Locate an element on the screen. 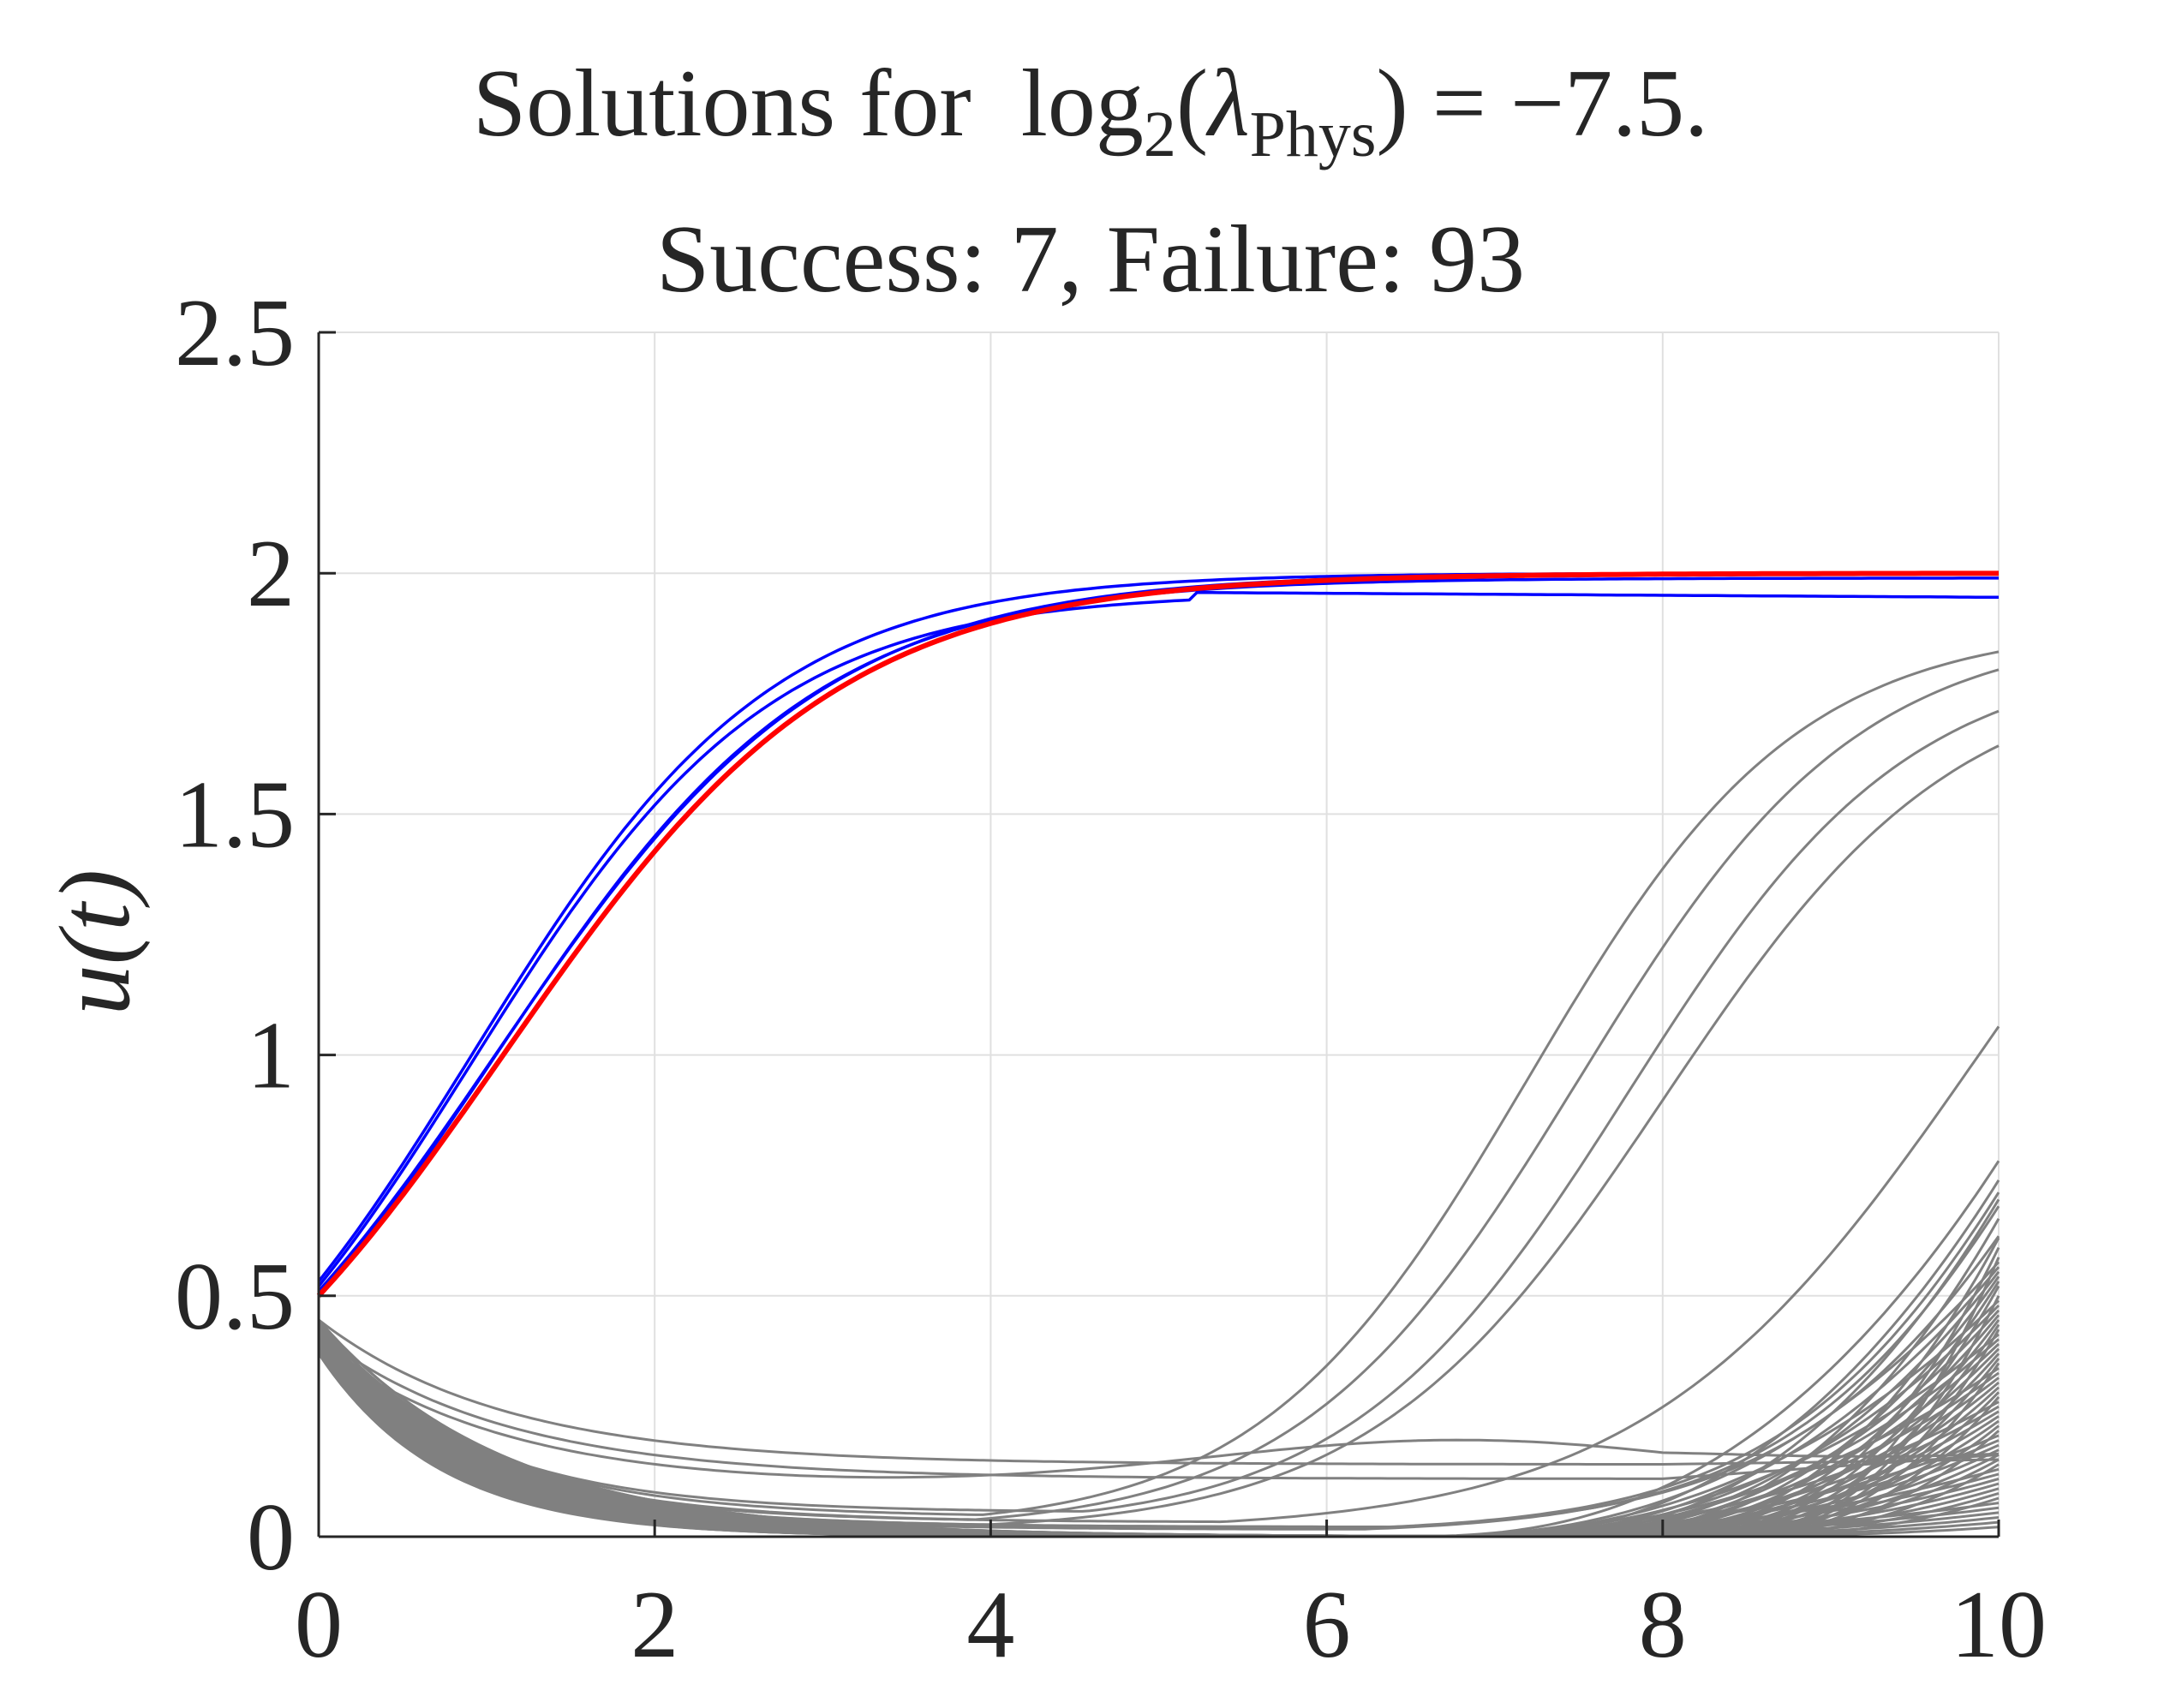 This screenshot has height=1708, width=2182. y-tick-label: 0 is located at coordinates (271, 1538).